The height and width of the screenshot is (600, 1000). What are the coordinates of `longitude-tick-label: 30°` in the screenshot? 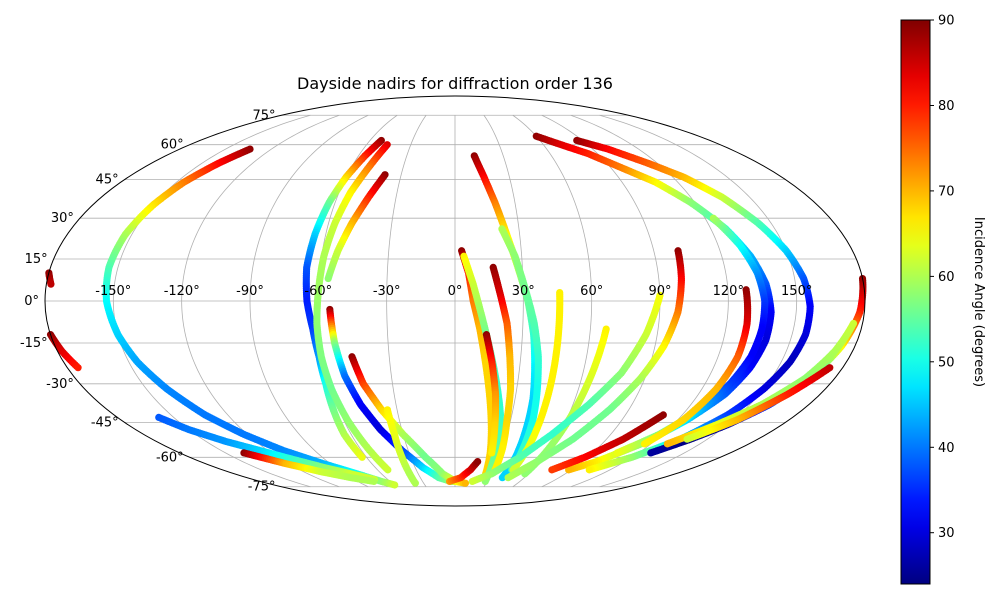 It's located at (523, 291).